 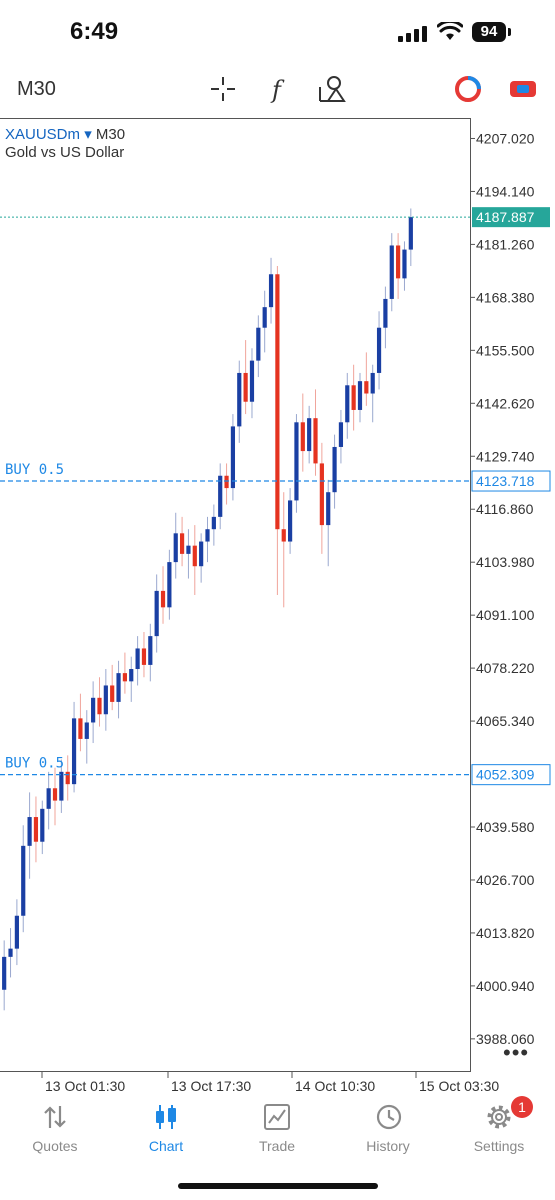 I want to click on order-price-label: 4123.718, so click(x=505, y=481).